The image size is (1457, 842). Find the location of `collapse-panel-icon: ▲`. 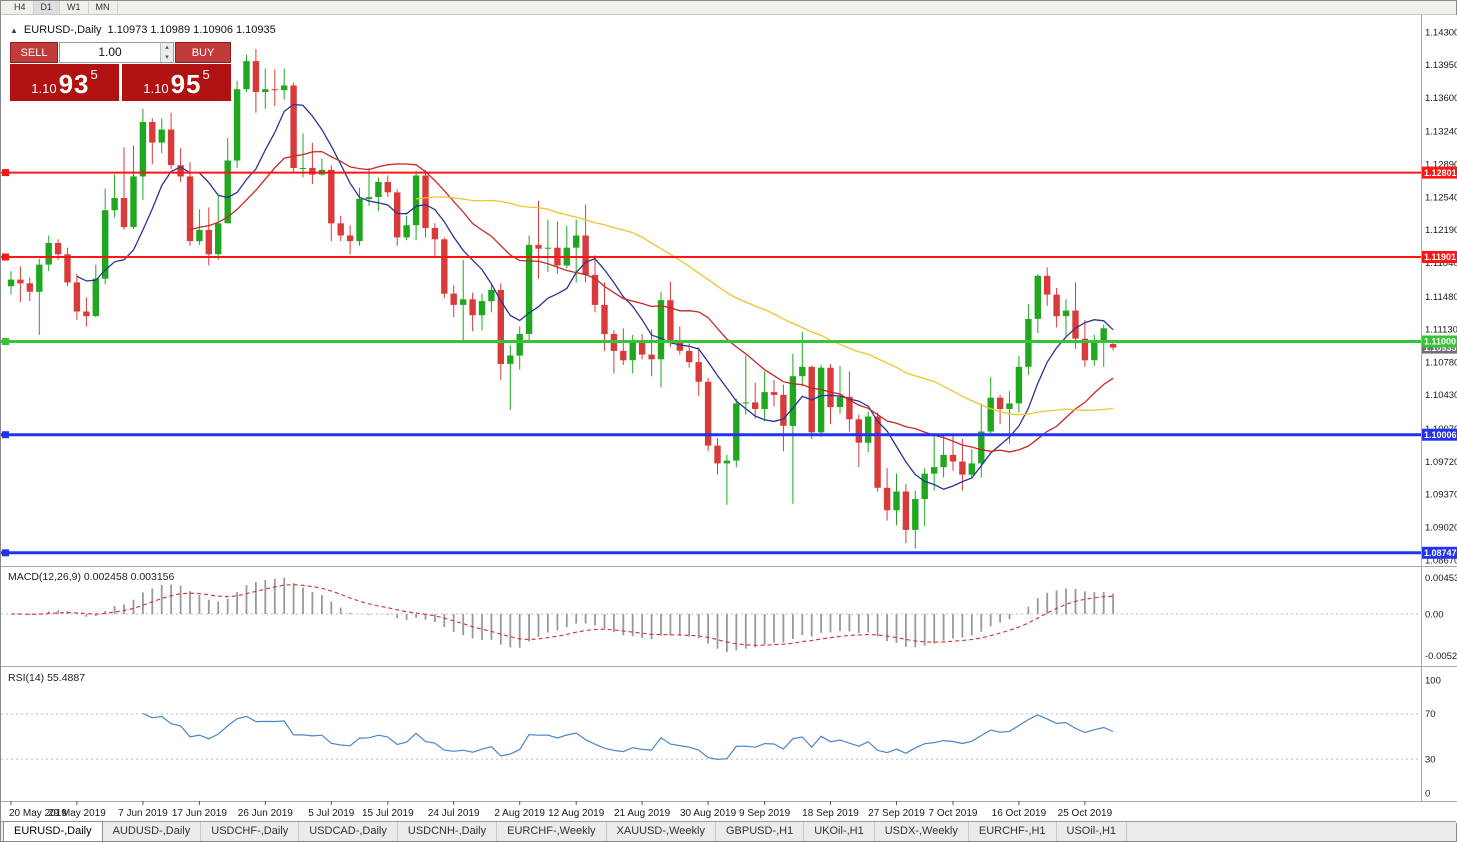

collapse-panel-icon: ▲ is located at coordinates (14, 30).